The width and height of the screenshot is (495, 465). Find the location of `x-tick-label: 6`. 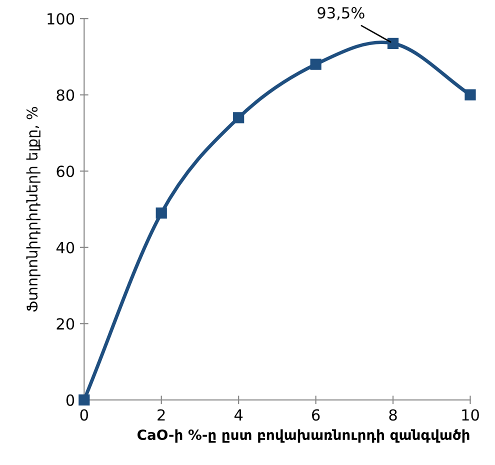

x-tick-label: 6 is located at coordinates (316, 415).